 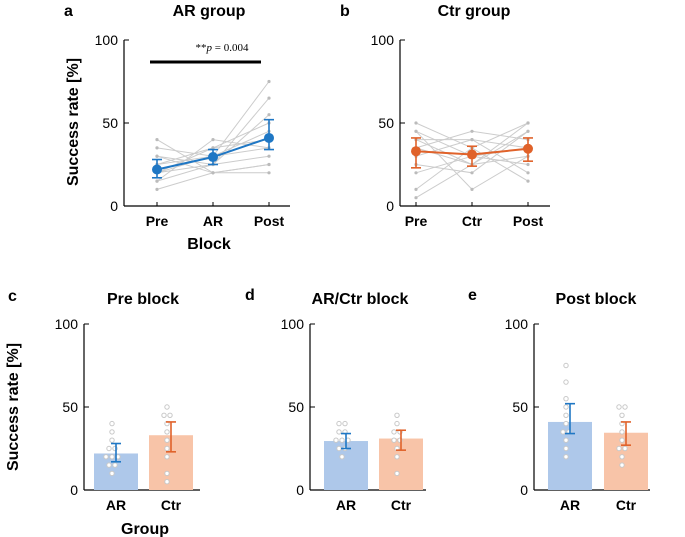 What do you see at coordinates (416, 221) in the screenshot?
I see `x-tick-label: Pre` at bounding box center [416, 221].